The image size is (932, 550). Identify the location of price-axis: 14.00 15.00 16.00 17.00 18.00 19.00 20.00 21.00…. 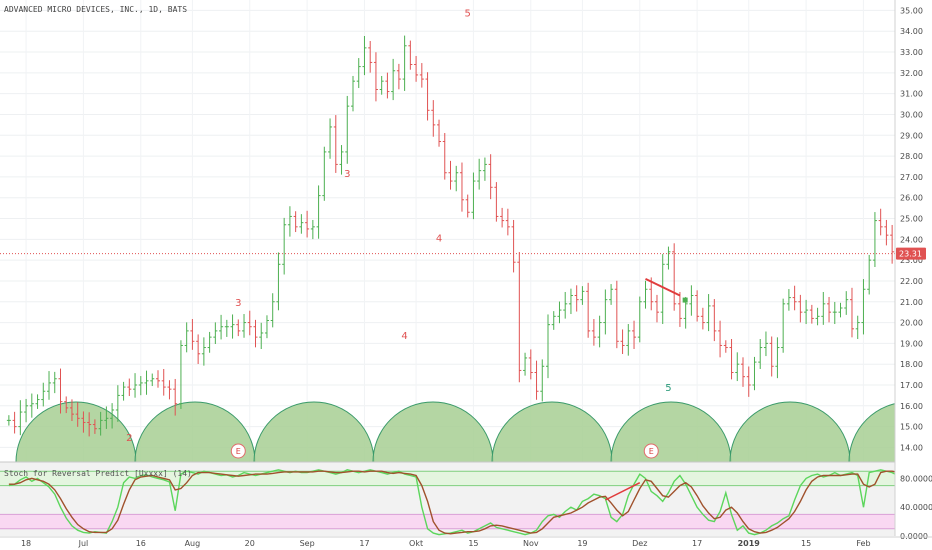
(913, 275).